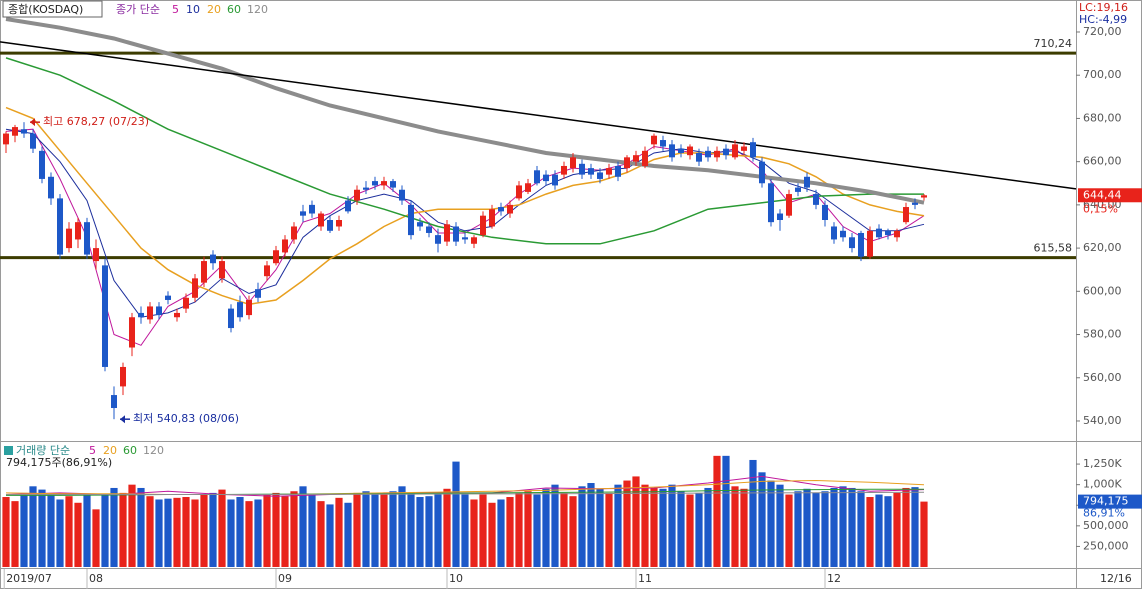 The width and height of the screenshot is (1142, 589). I want to click on symbol-box, so click(52, 9).